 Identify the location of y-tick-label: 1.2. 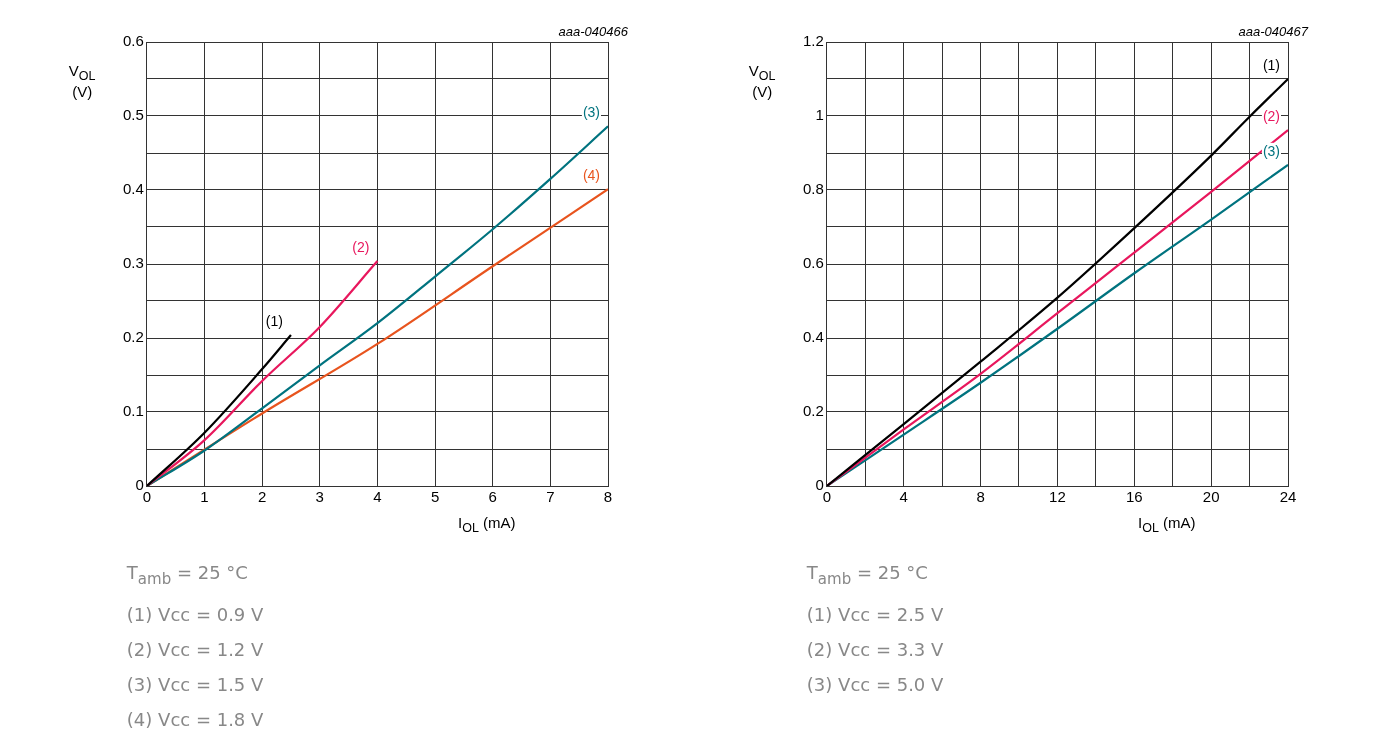
(813, 41).